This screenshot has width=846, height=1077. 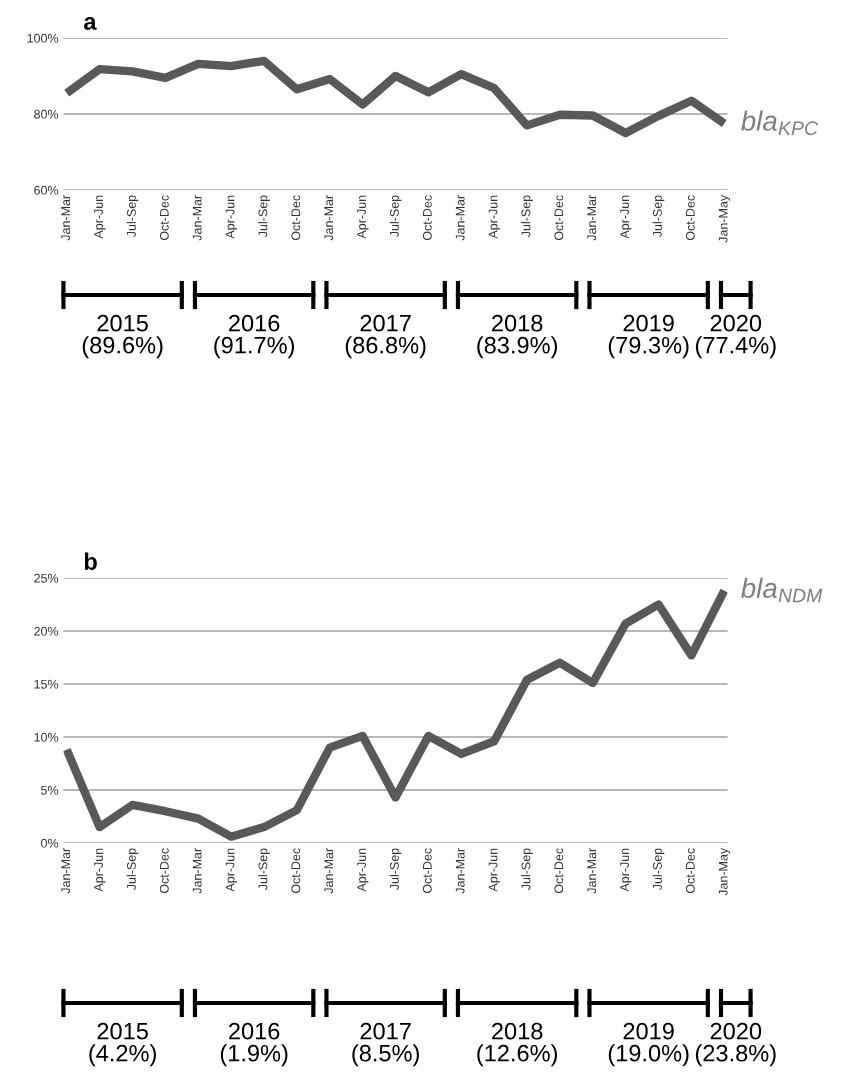 I want to click on y-tick-label: 10%, so click(x=46, y=737).